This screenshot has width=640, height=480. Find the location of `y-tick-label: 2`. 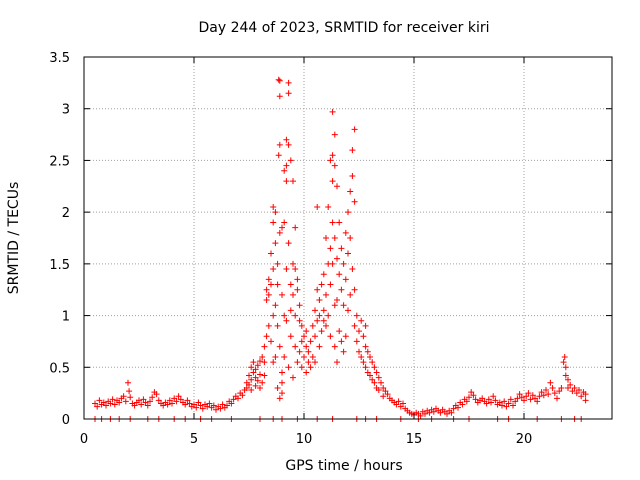

y-tick-label: 2 is located at coordinates (66, 213).